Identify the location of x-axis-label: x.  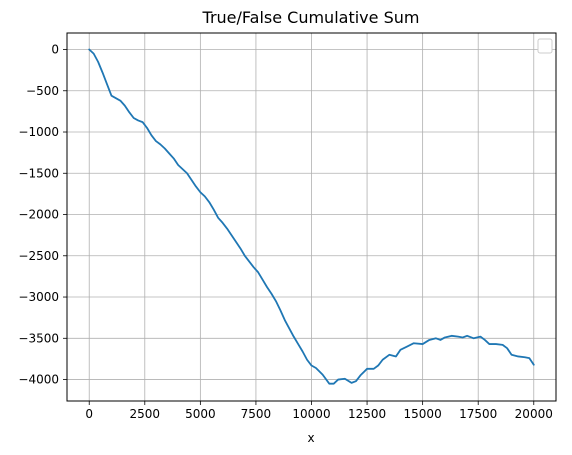
(310, 438).